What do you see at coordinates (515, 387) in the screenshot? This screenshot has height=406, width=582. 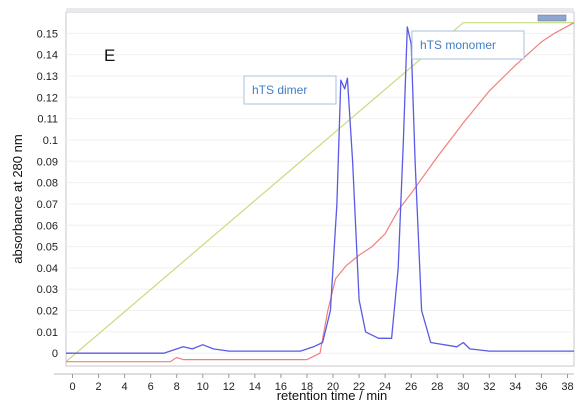 I see `x-tick-label: 34` at bounding box center [515, 387].